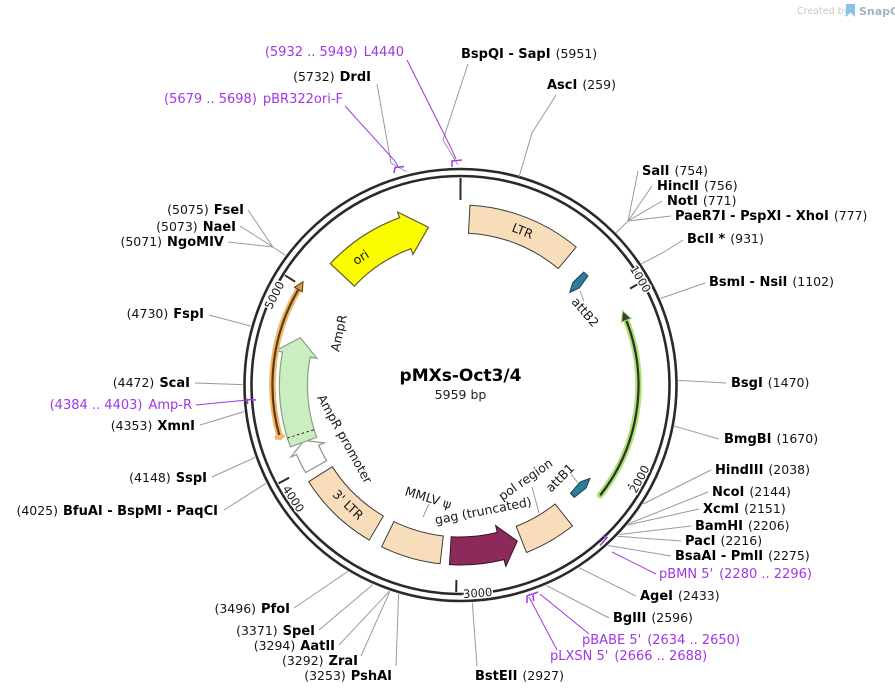  Describe the element at coordinates (503, 404) in the screenshot. I see `feature-label-leaders` at that location.